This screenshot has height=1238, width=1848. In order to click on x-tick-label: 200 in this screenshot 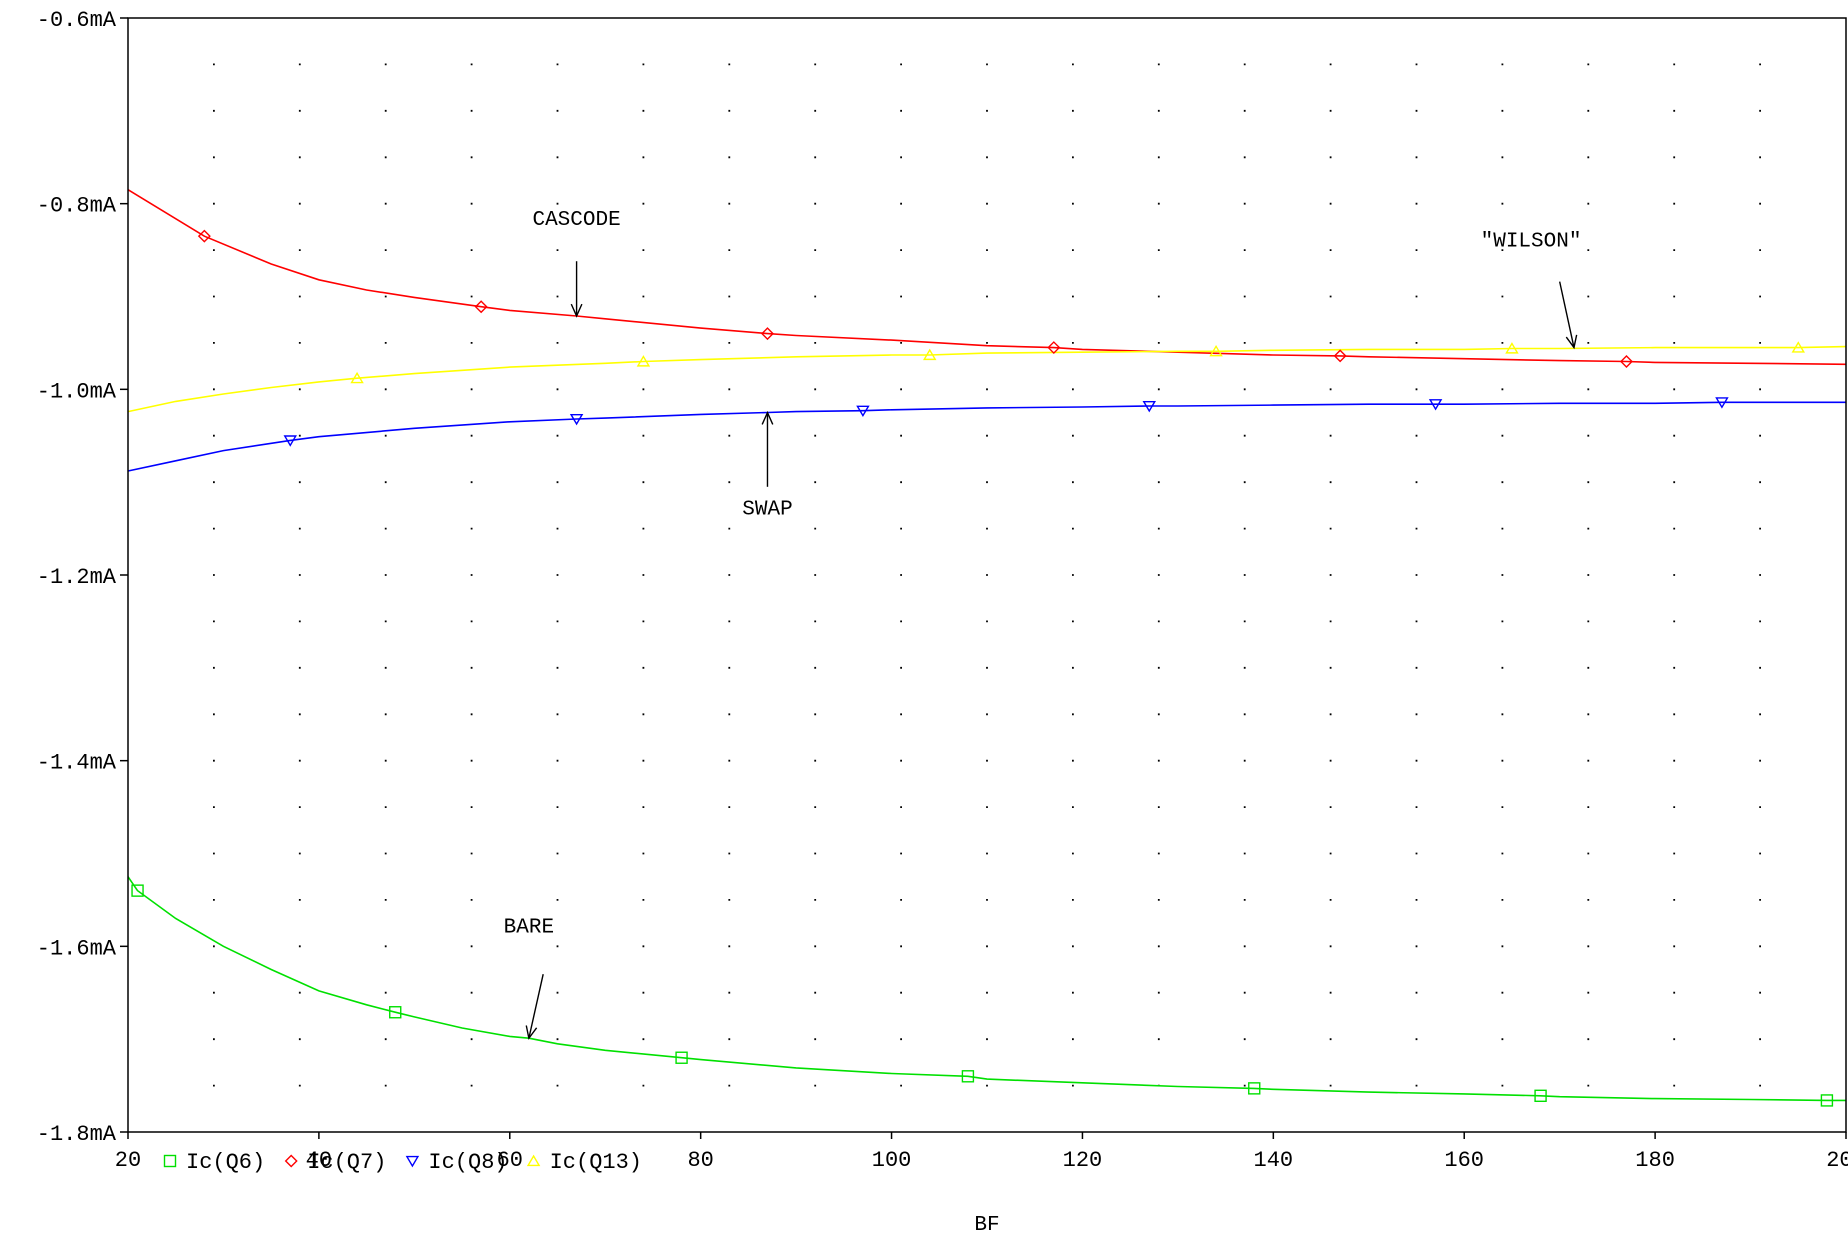, I will do `click(1837, 1160)`.